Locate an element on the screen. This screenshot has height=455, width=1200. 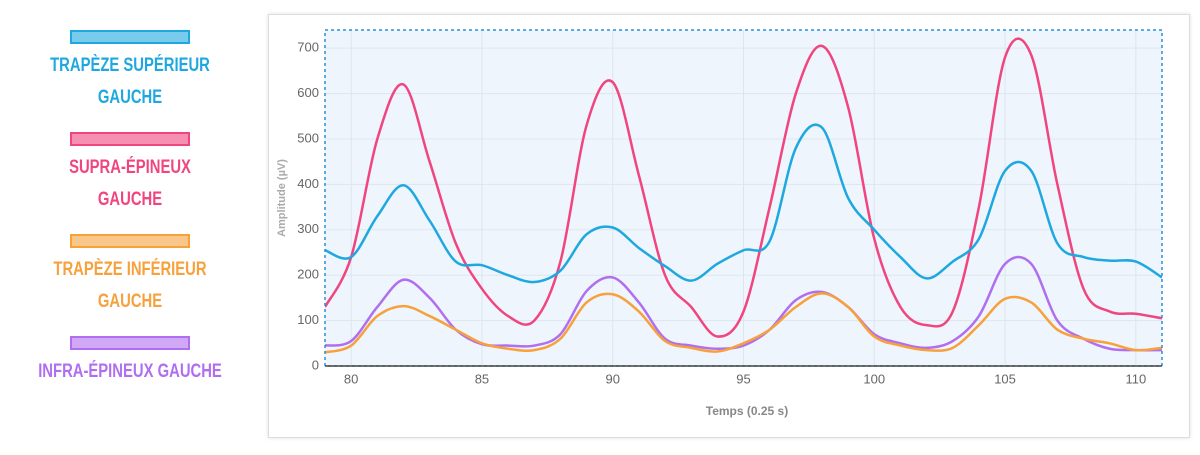
legend-label: TRAPÈZE INFÉRIEUR GAUCHE is located at coordinates (130, 285).